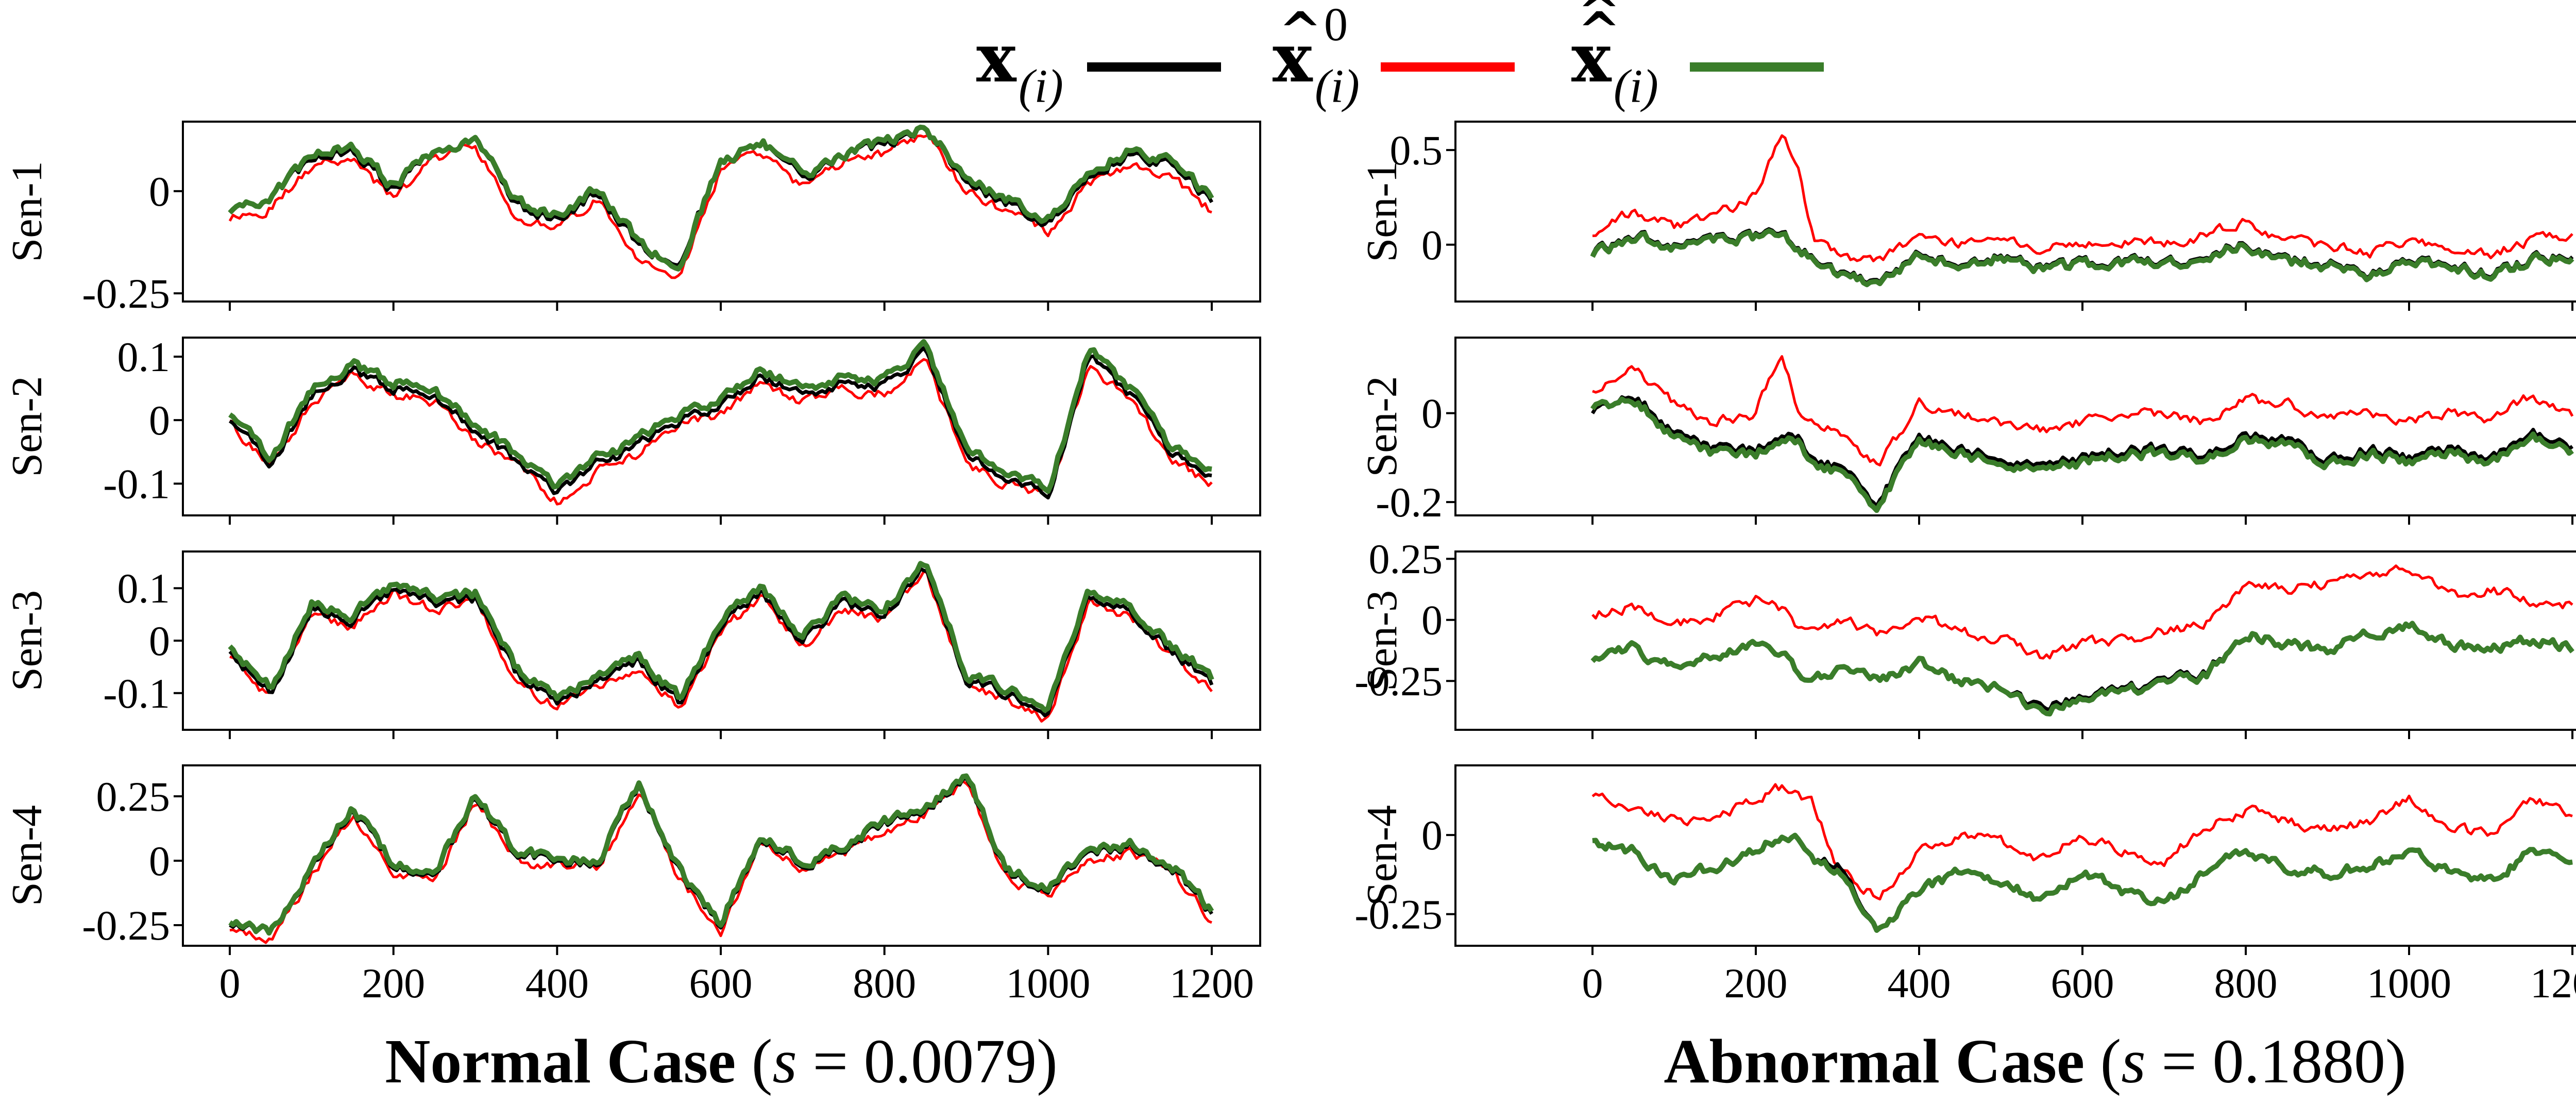 Image resolution: width=2576 pixels, height=1104 pixels. I want to click on legend-item-3: x^^(i), so click(1697, 56).